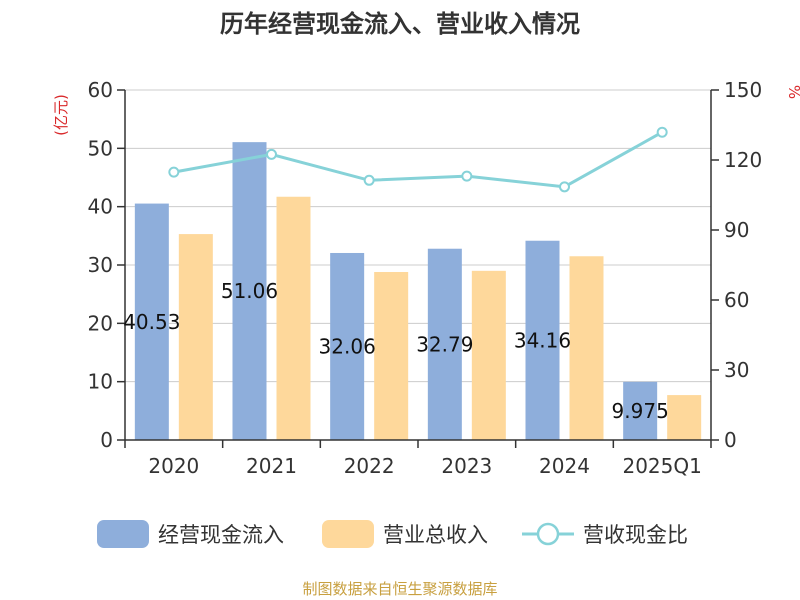 Image resolution: width=800 pixels, height=600 pixels. What do you see at coordinates (100, 90) in the screenshot?
I see `left-tick-label-60: 60` at bounding box center [100, 90].